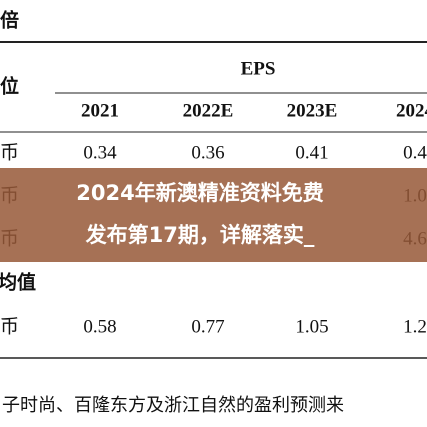 The width and height of the screenshot is (427, 427). I want to click on group-label: EPS, so click(258, 68).